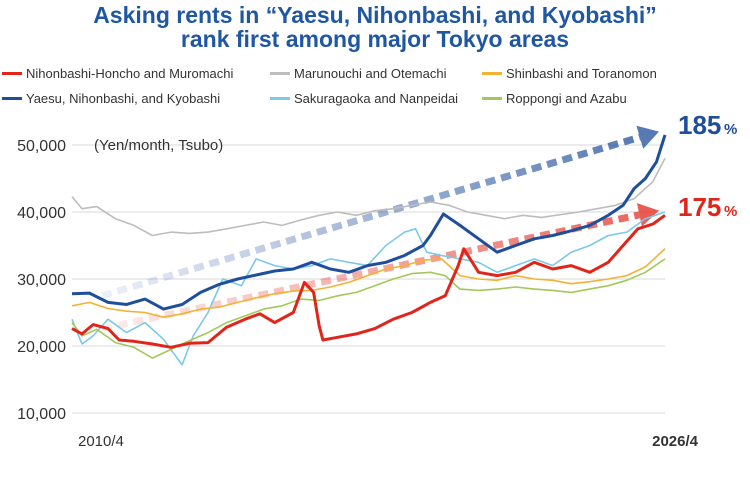 Image resolution: width=750 pixels, height=480 pixels. I want to click on legend-item: Marunouchi and Otemachi, so click(358, 73).